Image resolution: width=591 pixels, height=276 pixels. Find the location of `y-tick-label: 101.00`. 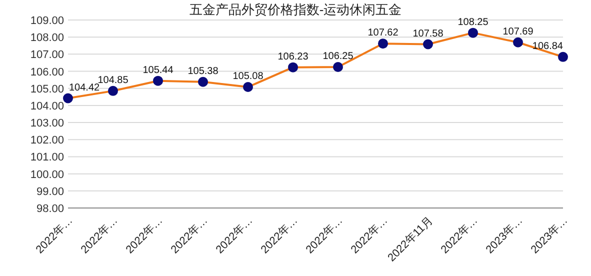

y-tick-label: 101.00 is located at coordinates (47, 158).